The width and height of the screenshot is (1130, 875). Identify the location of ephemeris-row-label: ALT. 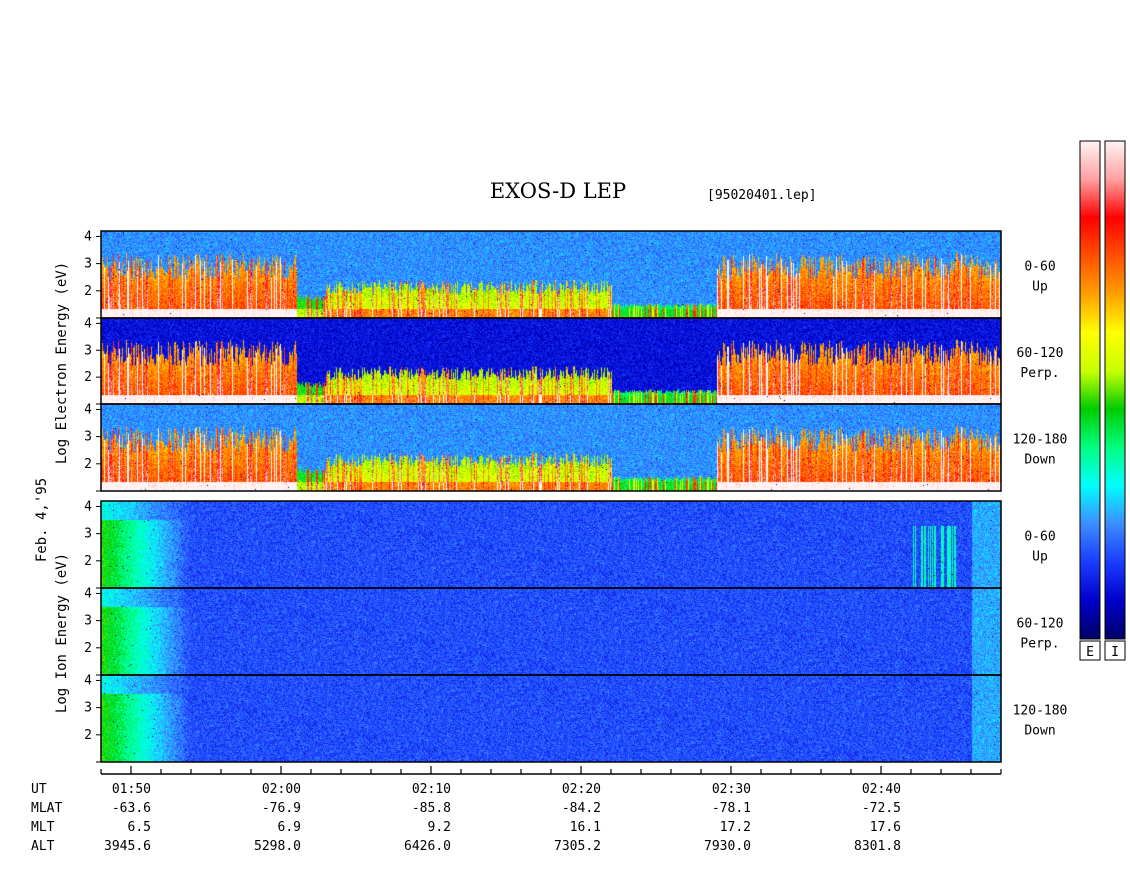
(43, 846).